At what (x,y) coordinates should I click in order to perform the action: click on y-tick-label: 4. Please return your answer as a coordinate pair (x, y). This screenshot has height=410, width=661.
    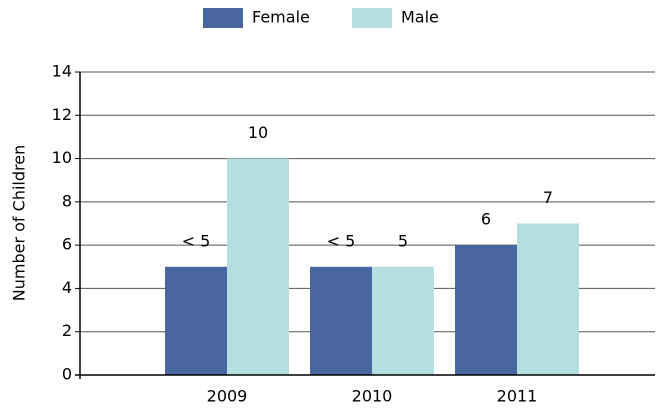
    Looking at the image, I should click on (67, 287).